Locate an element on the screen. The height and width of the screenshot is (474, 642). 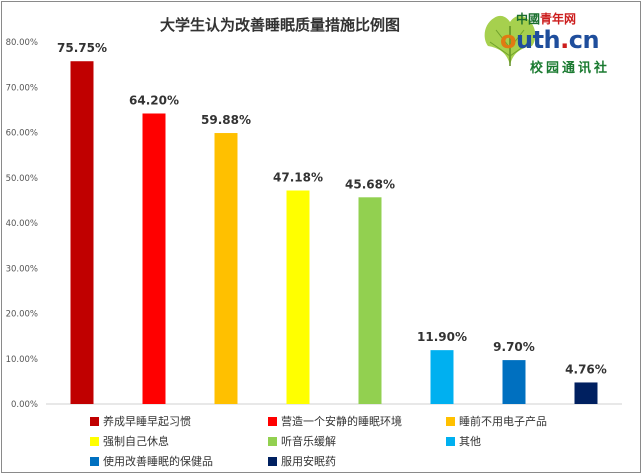
legend-label: 营造一个安静的睡眠环境 is located at coordinates (341, 421).